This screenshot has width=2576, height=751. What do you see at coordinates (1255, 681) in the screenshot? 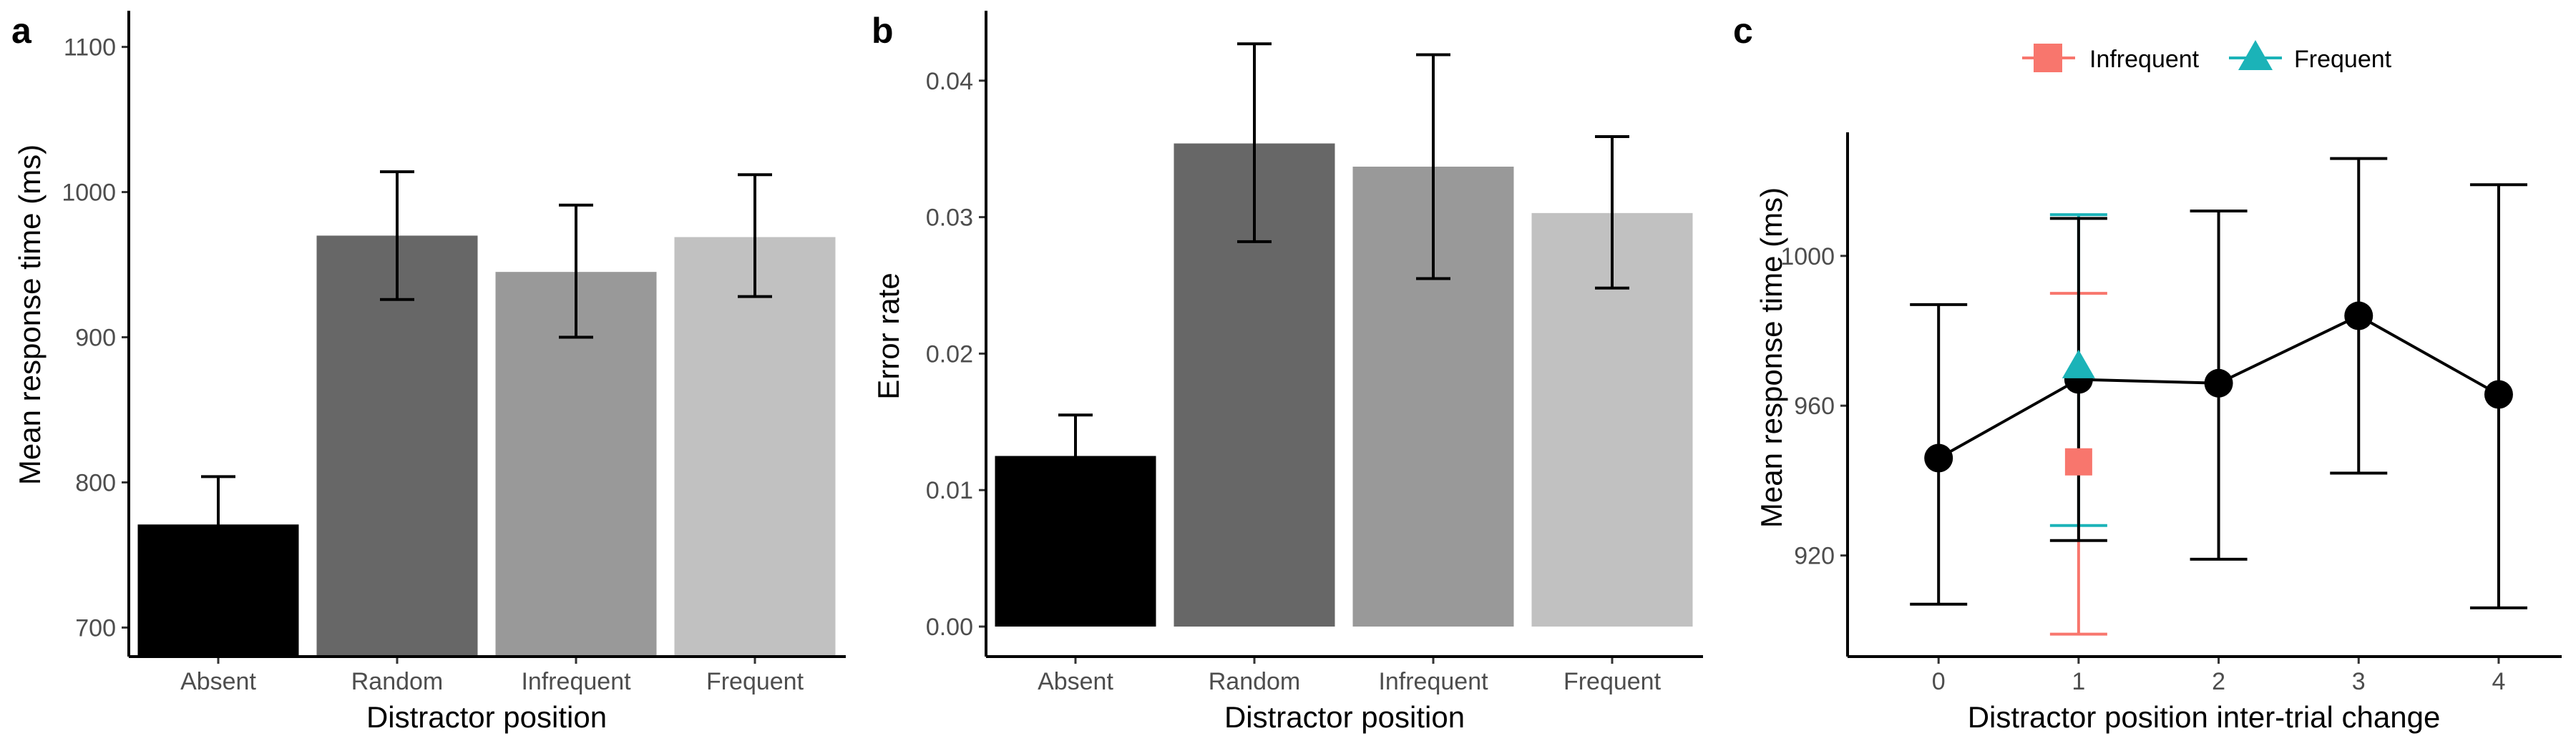
I see `panel-b-xtick-label: Random` at bounding box center [1255, 681].